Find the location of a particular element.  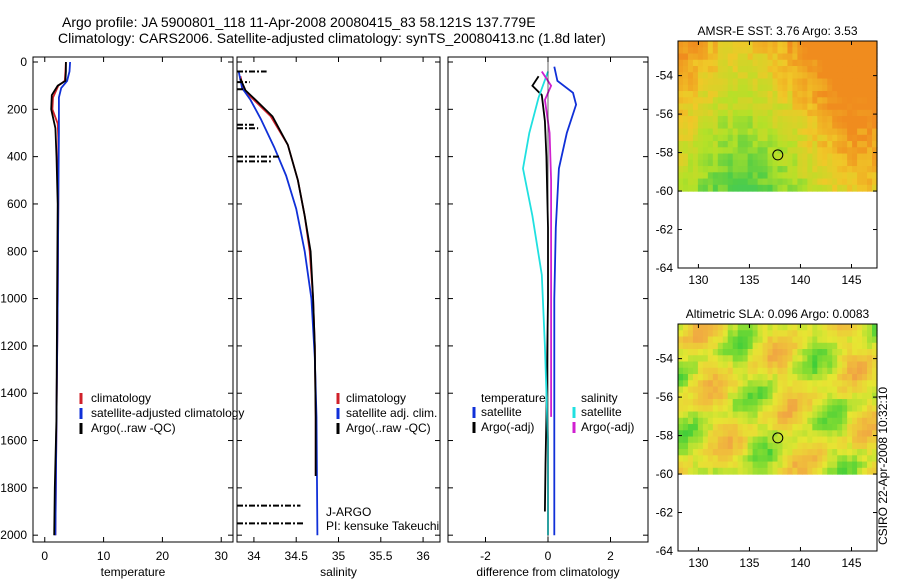

difference-x-tick-label: 2 is located at coordinates (610, 556).